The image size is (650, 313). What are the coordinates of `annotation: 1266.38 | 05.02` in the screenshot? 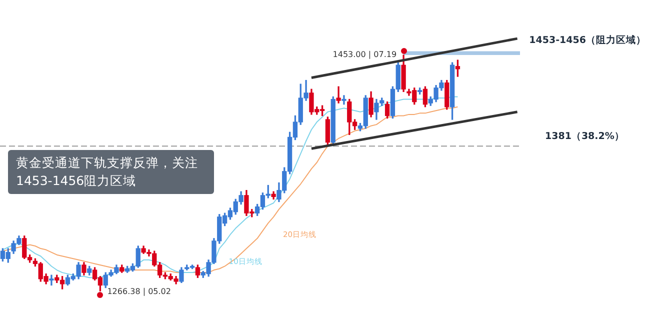 It's located at (139, 291).